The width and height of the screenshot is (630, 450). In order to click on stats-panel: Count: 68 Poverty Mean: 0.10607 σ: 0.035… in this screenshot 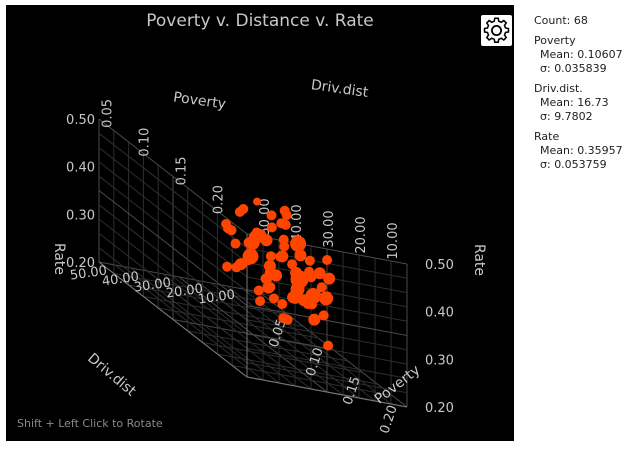, I will do `click(578, 93)`.